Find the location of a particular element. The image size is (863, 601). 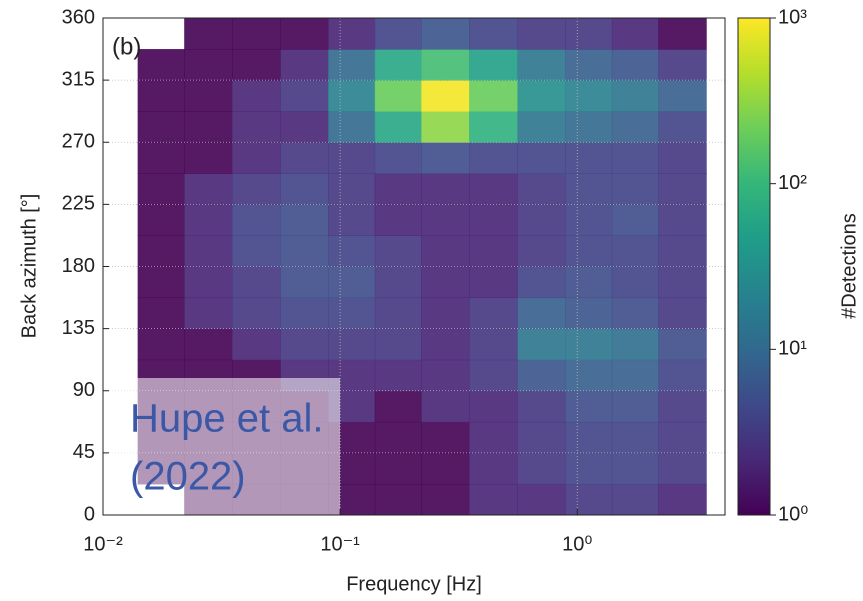

y-tick-label: 0 is located at coordinates (89, 514).